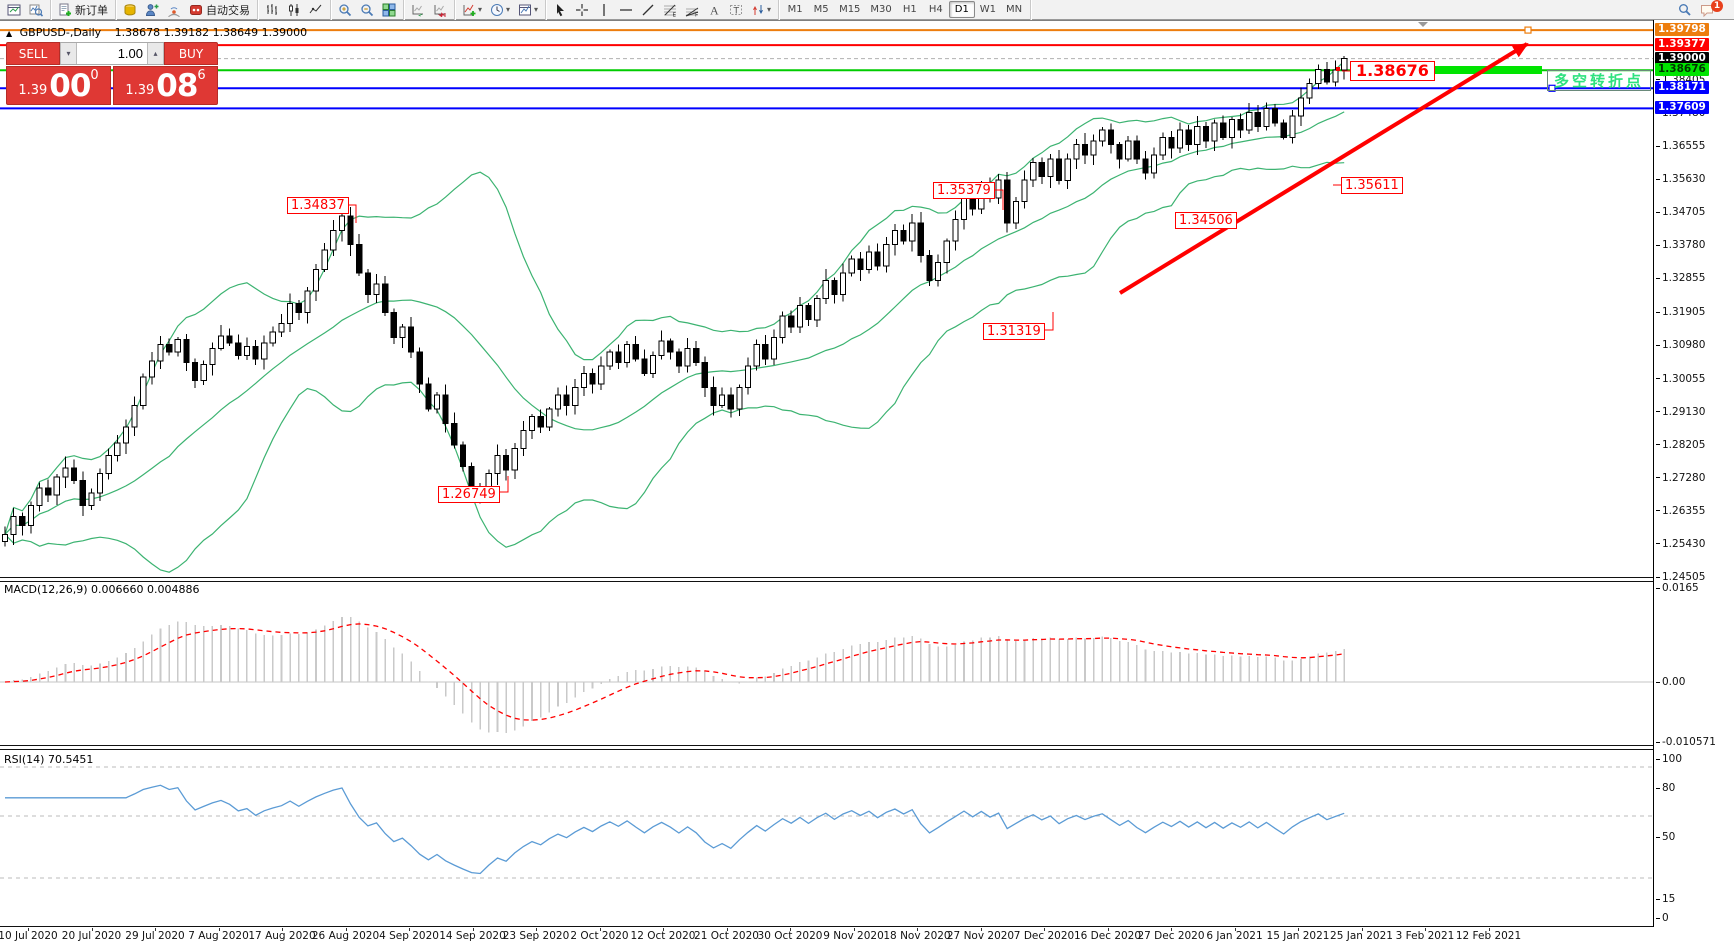 The width and height of the screenshot is (1734, 943). Describe the element at coordinates (1680, 379) in the screenshot. I see `price-axis-tick: 1.30055` at that location.